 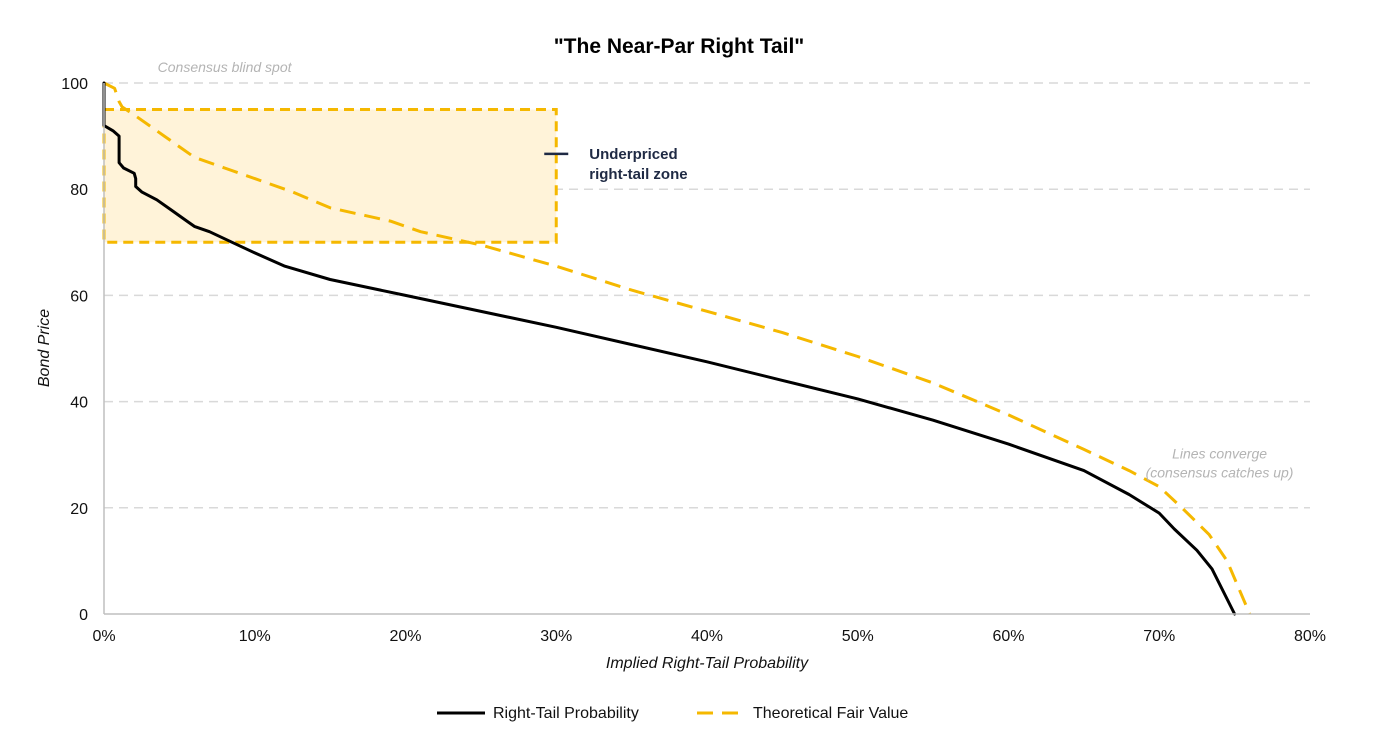 I want to click on y-tick-label: 60, so click(x=79, y=296).